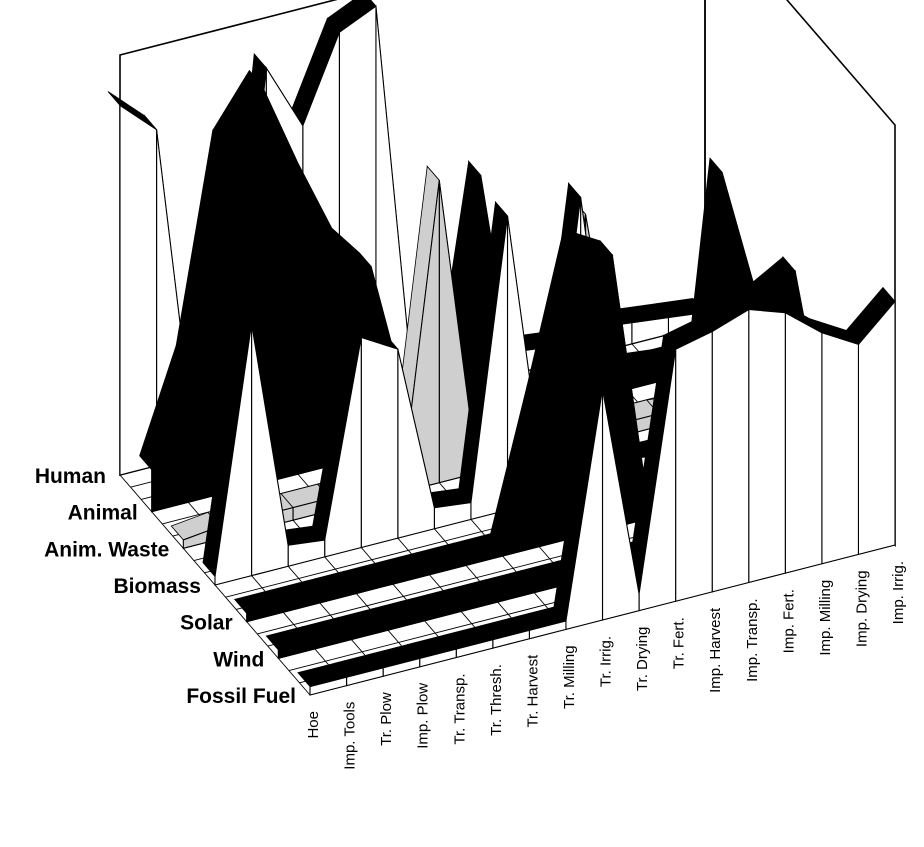  Describe the element at coordinates (752, 640) in the screenshot. I see `category-label: Imp. Transp.` at that location.